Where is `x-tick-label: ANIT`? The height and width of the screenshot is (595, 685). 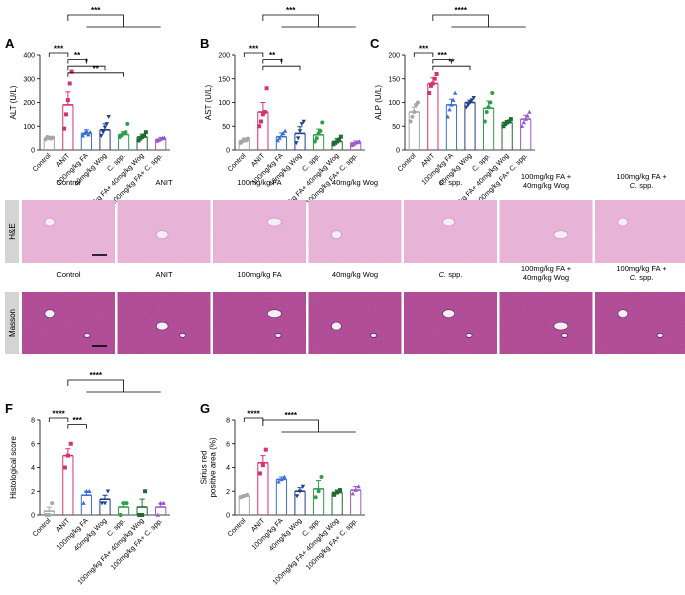
x-tick-label: ANIT is located at coordinates (63, 525).